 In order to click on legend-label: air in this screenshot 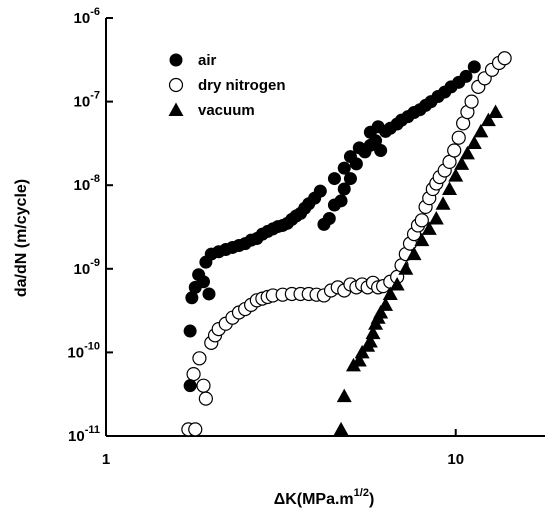, I will do `click(207, 60)`.